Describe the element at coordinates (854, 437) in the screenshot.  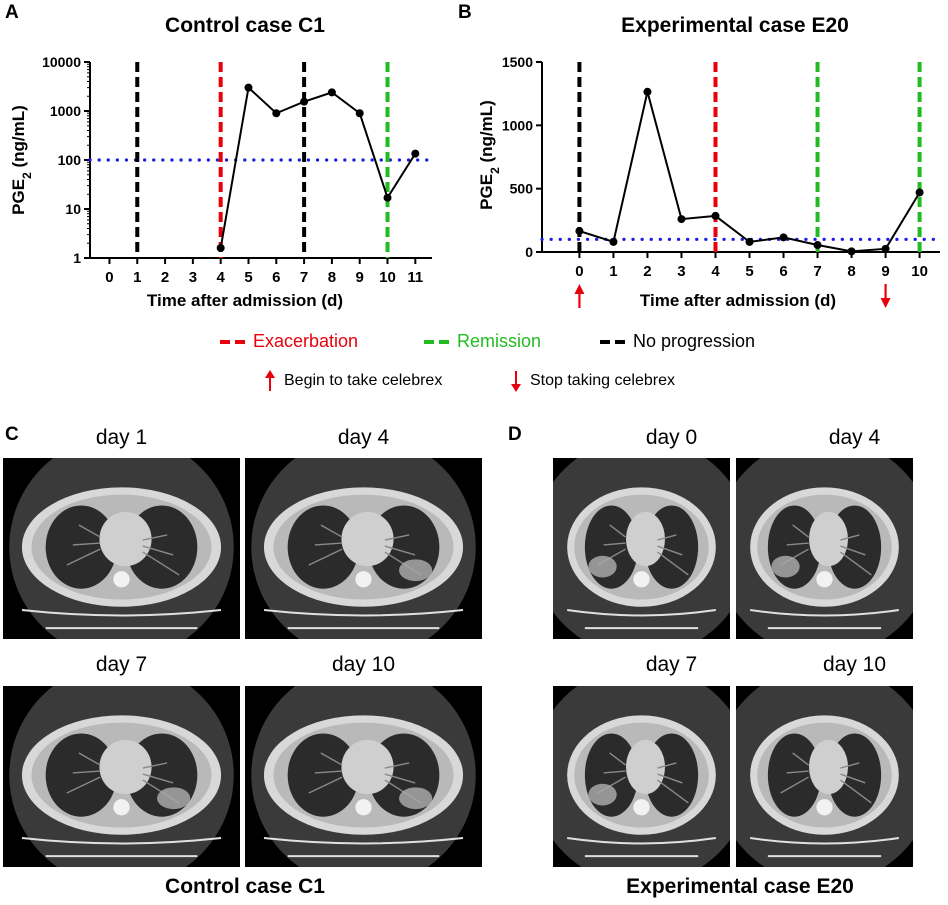
I see `ct-label-exp-1: day 4` at that location.